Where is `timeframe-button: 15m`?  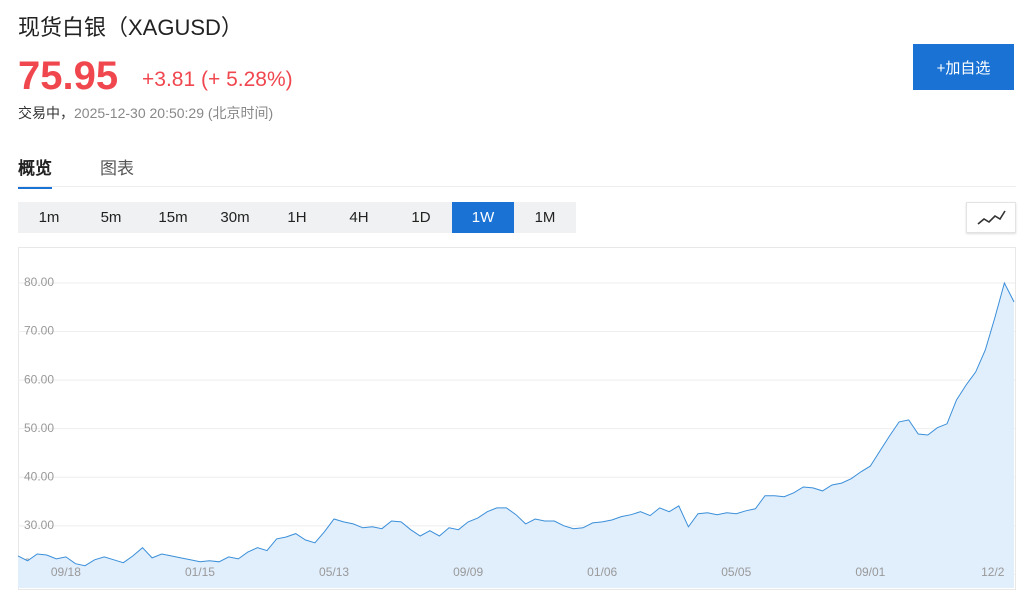
timeframe-button: 15m is located at coordinates (173, 217).